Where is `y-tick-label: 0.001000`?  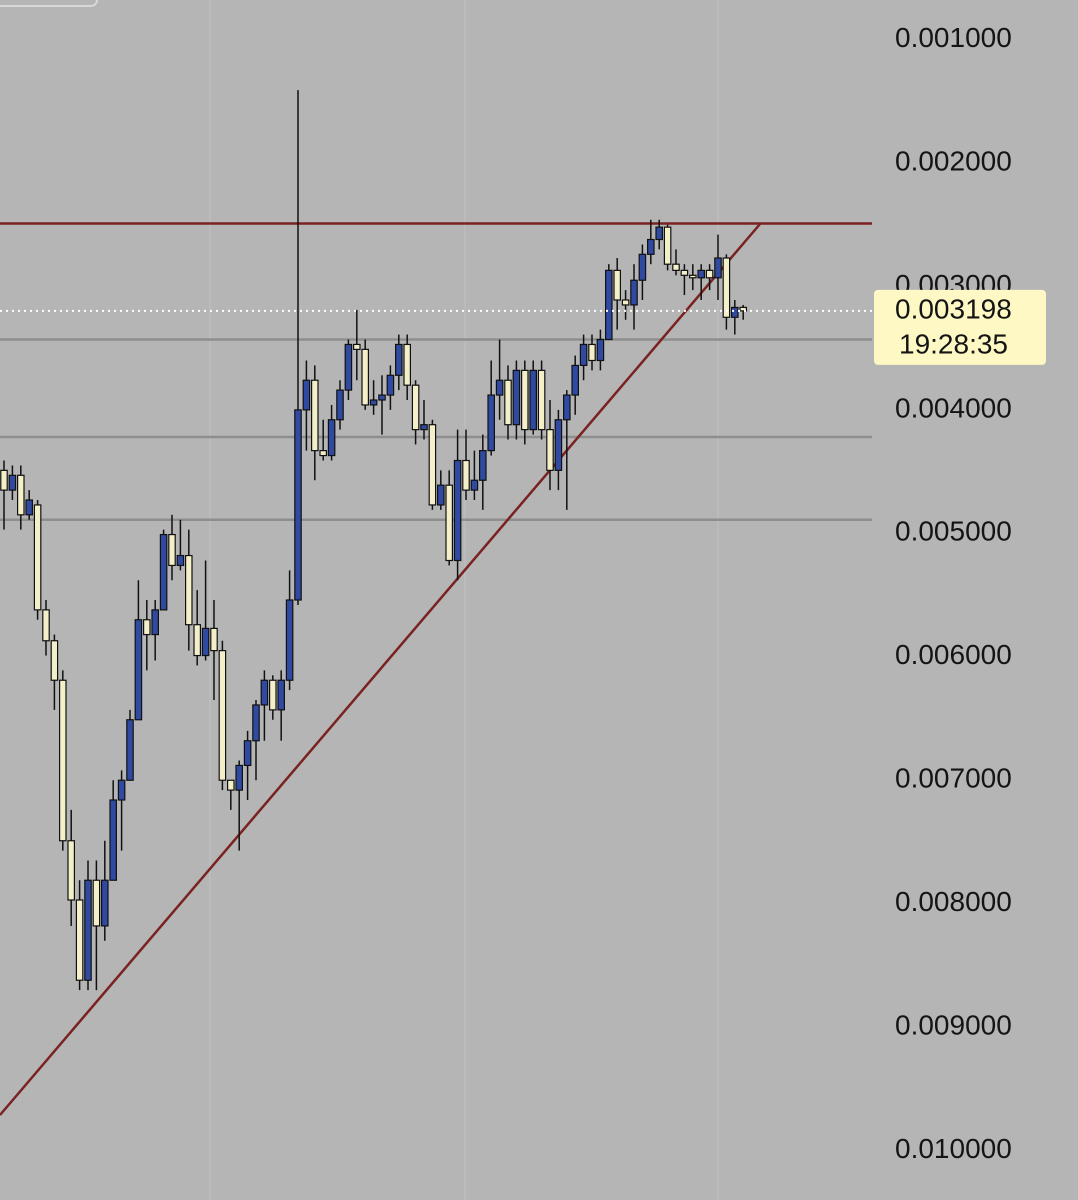
y-tick-label: 0.001000 is located at coordinates (953, 37).